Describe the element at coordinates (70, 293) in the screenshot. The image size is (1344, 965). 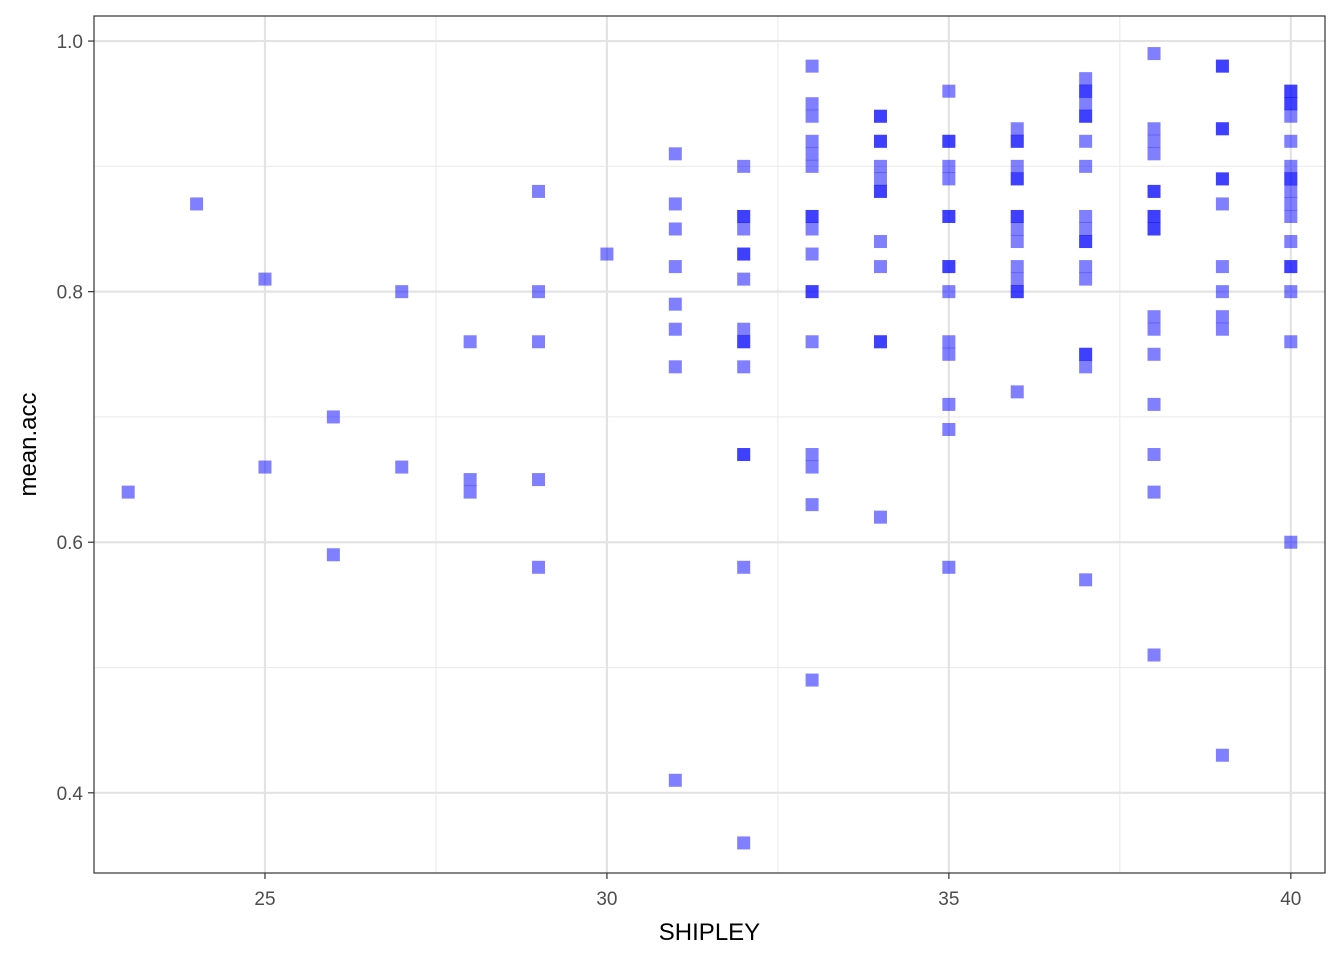
I see `y-tick-label: 0.8` at that location.